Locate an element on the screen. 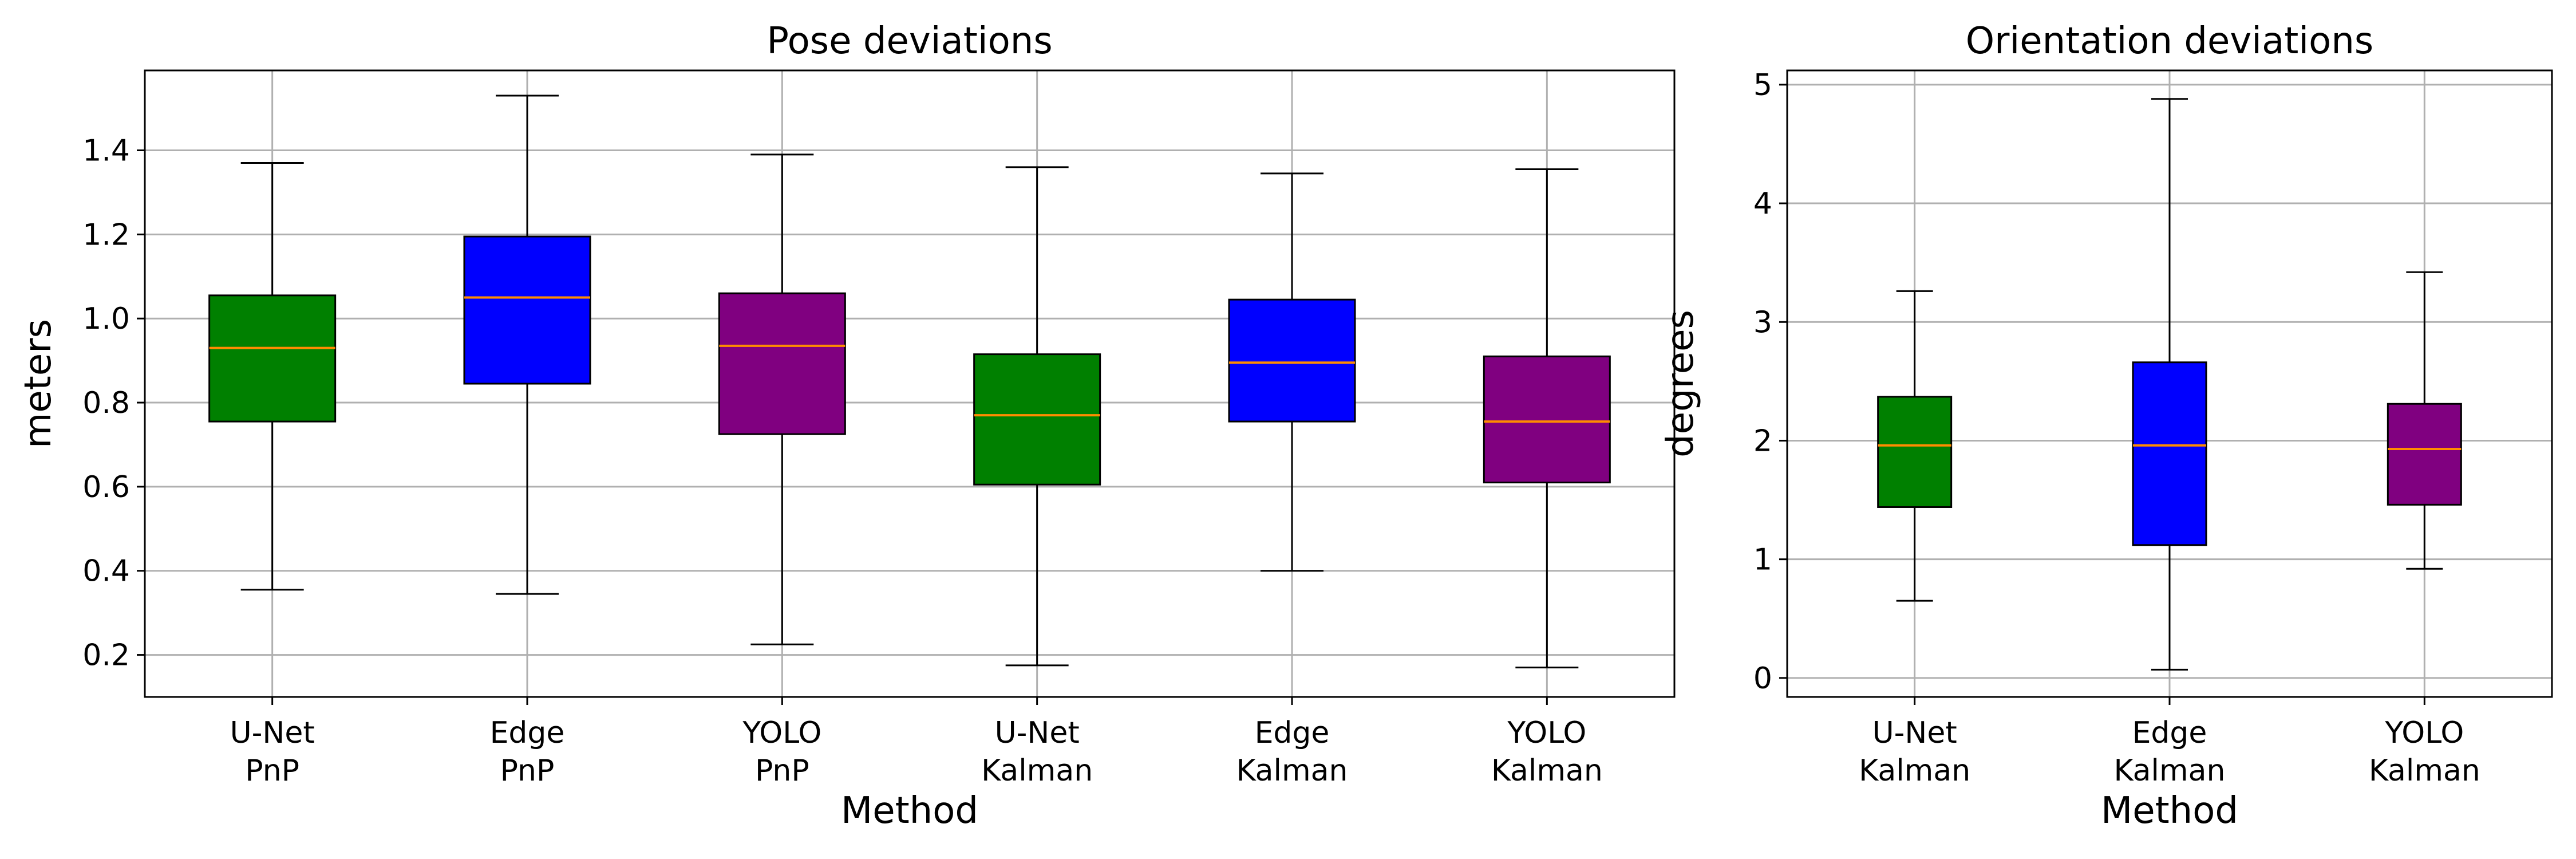 This screenshot has height=859, width=2576. y-tick-label: 1.2 is located at coordinates (106, 235).